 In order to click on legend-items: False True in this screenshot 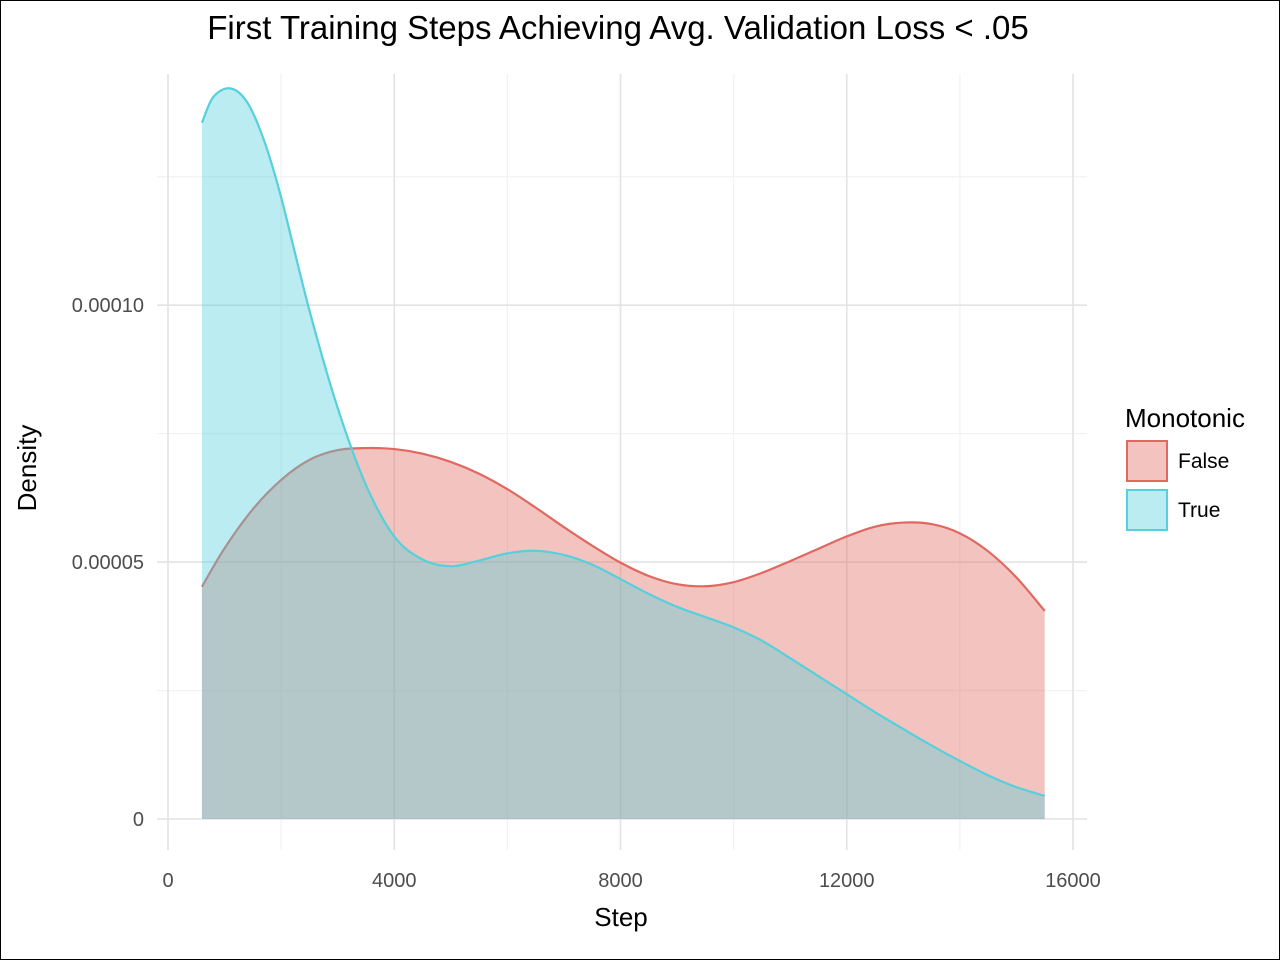, I will do `click(1177, 485)`.